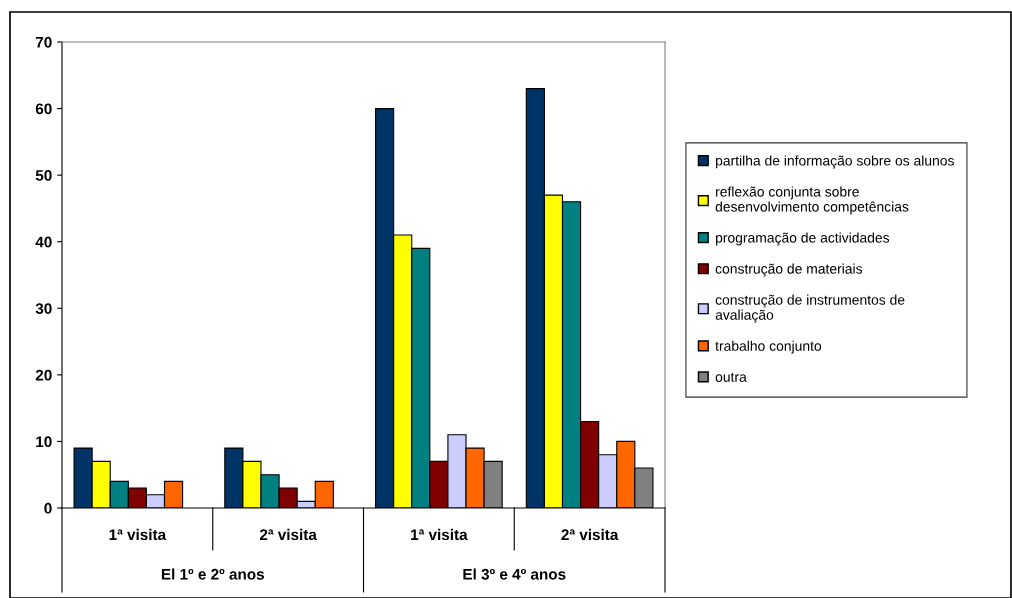 This screenshot has height=598, width=1012. I want to click on y-tick-label: 20, so click(43, 375).